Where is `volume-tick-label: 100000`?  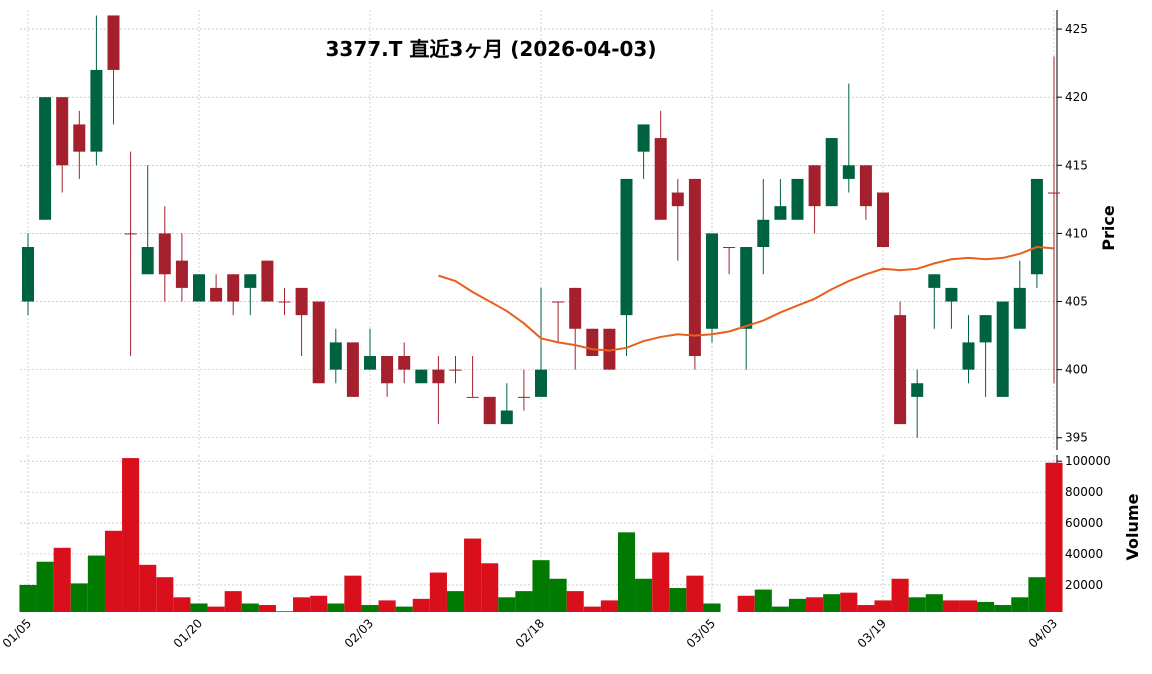 volume-tick-label: 100000 is located at coordinates (1088, 461).